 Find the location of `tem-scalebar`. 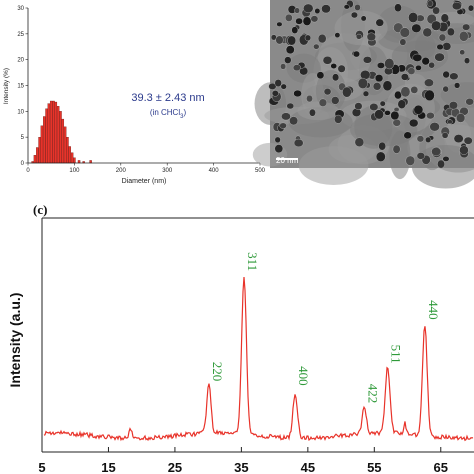

tem-scalebar is located at coordinates (287, 159).